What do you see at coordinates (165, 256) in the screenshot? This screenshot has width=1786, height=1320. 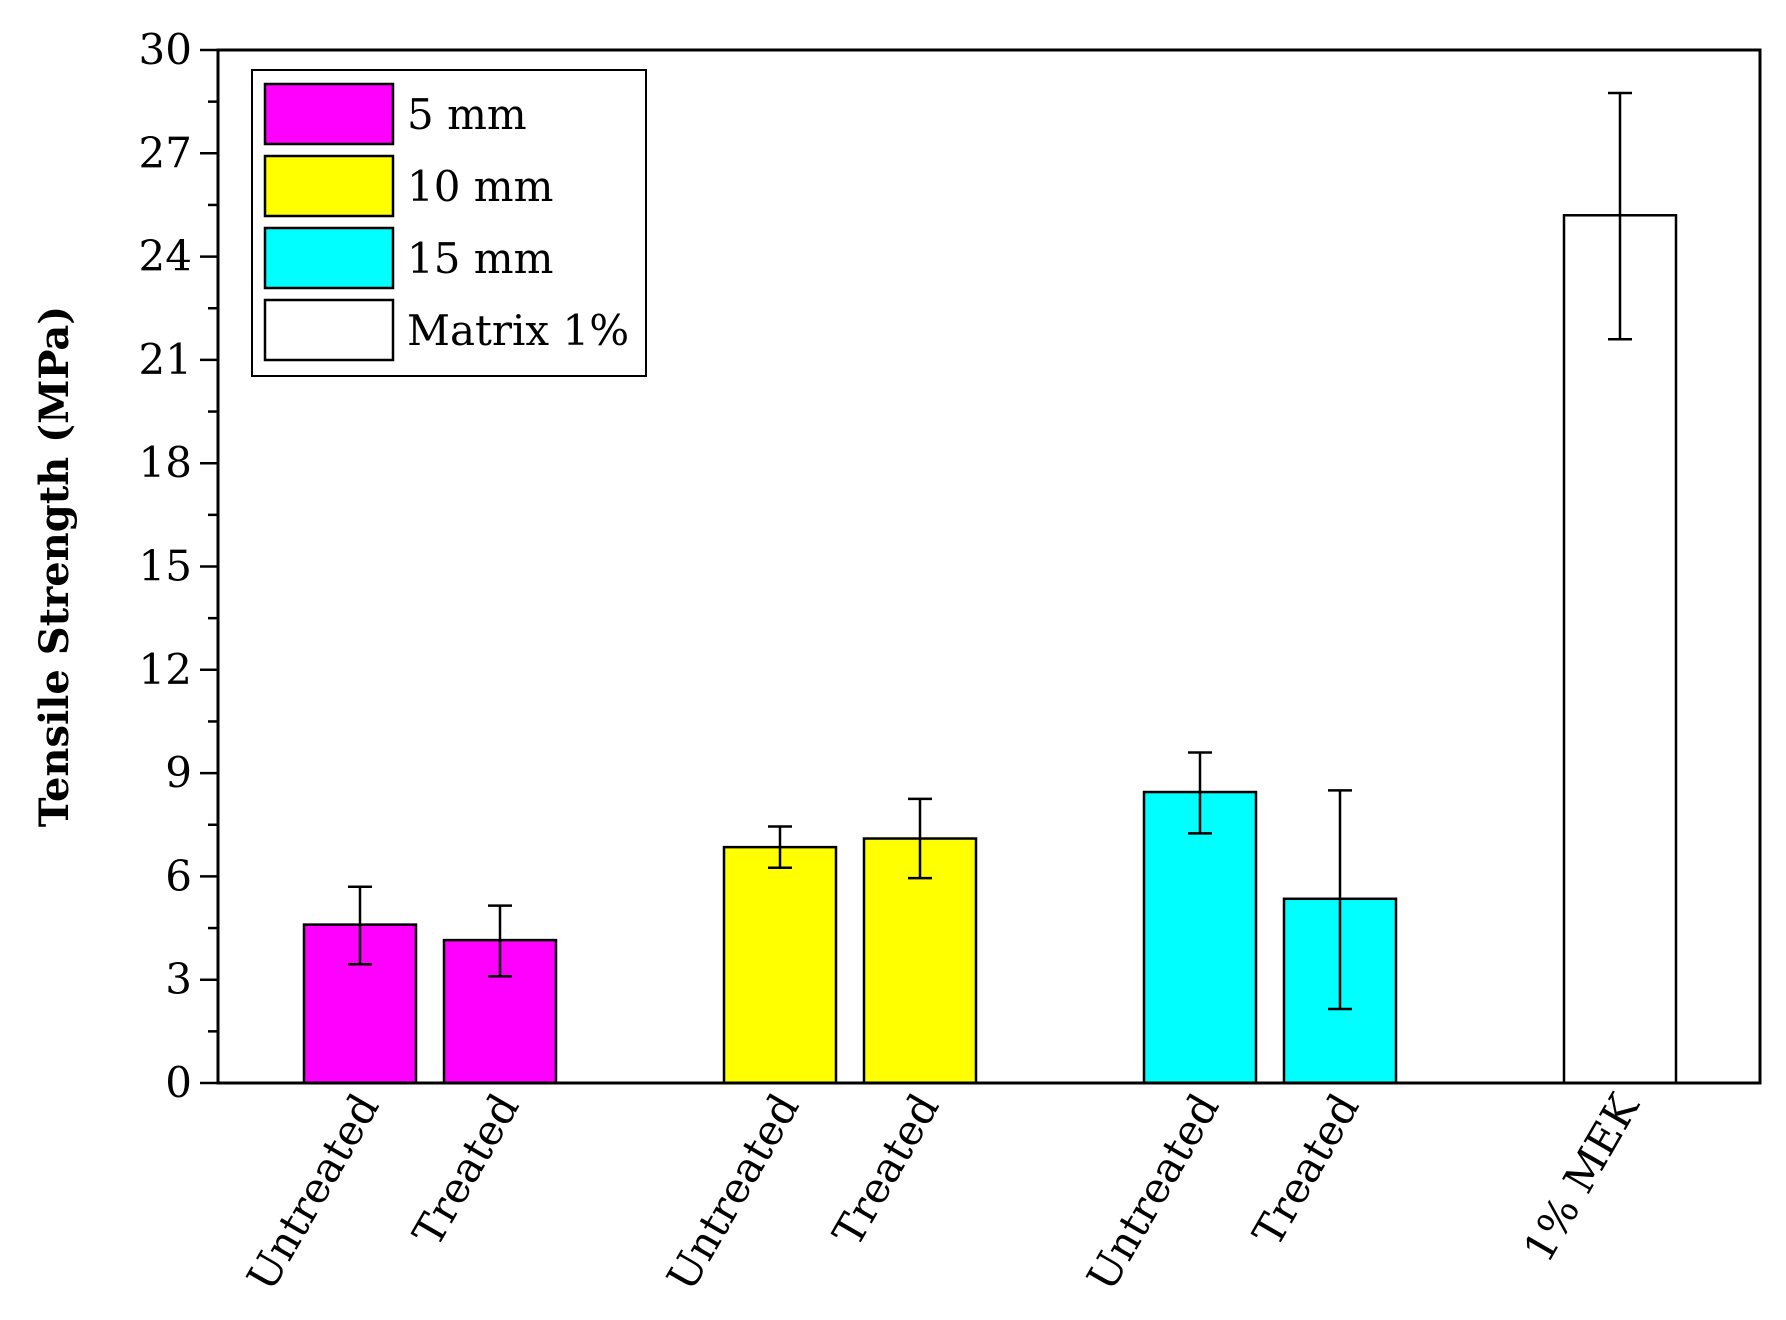 I see `y-tick-label: 24` at bounding box center [165, 256].